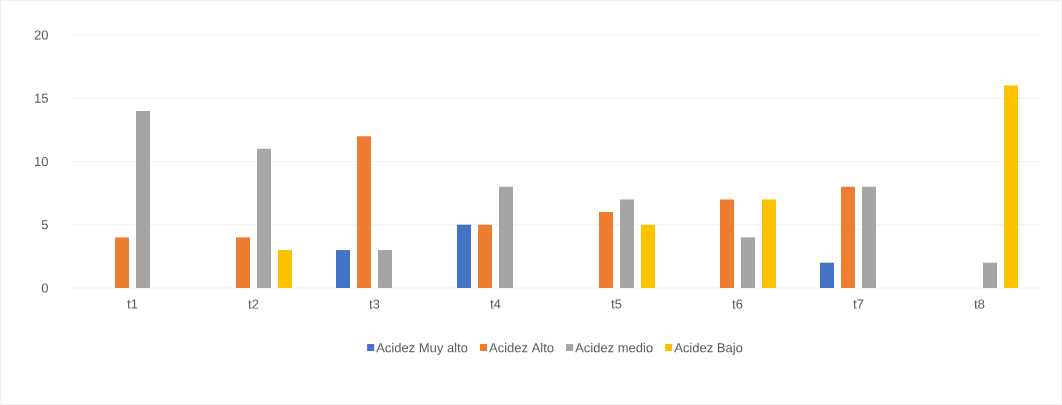 The image size is (1062, 405). Describe the element at coordinates (737, 304) in the screenshot. I see `x-tick-label: t6` at that location.